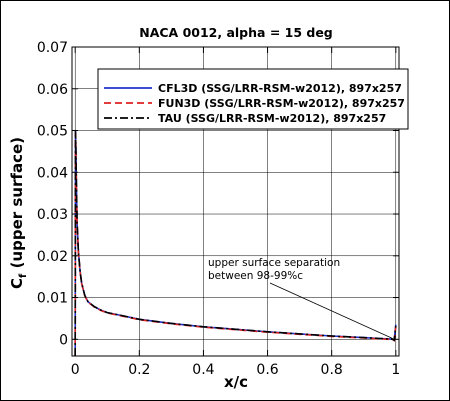 This screenshot has width=450, height=401. Describe the element at coordinates (63, 340) in the screenshot. I see `y-tick-label: 0` at that location.